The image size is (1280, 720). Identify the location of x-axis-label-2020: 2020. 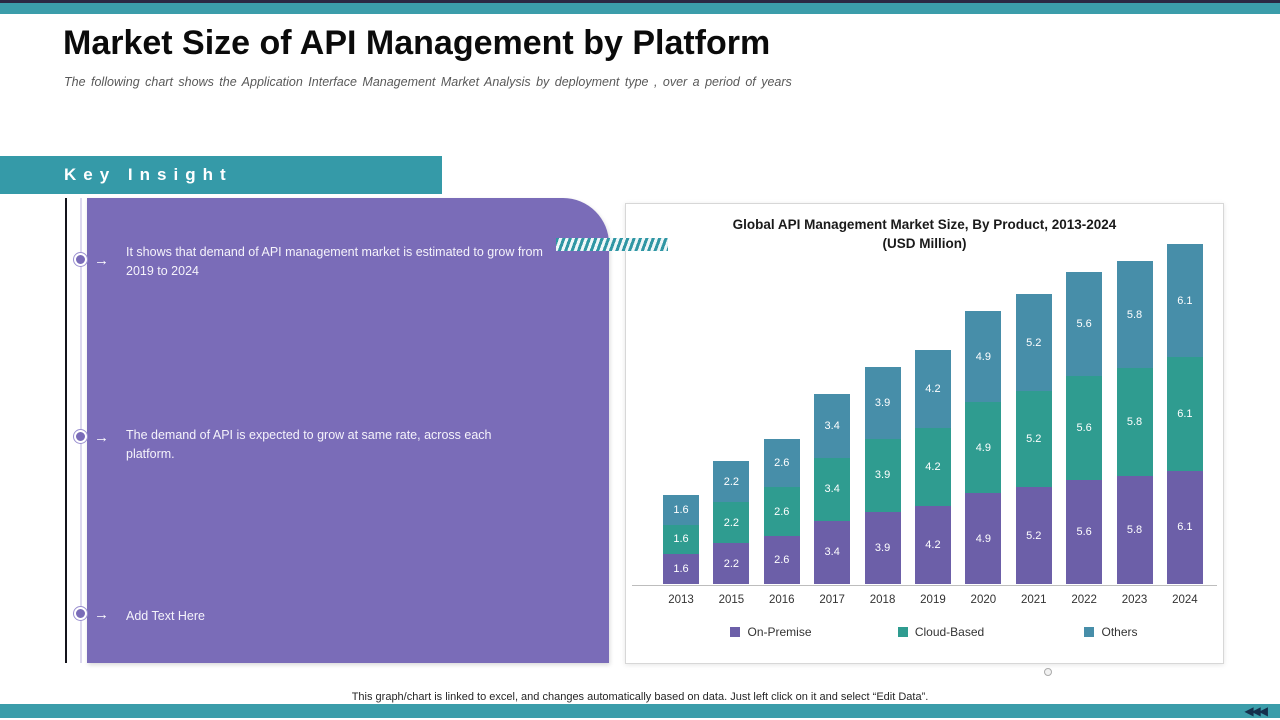
(983, 600).